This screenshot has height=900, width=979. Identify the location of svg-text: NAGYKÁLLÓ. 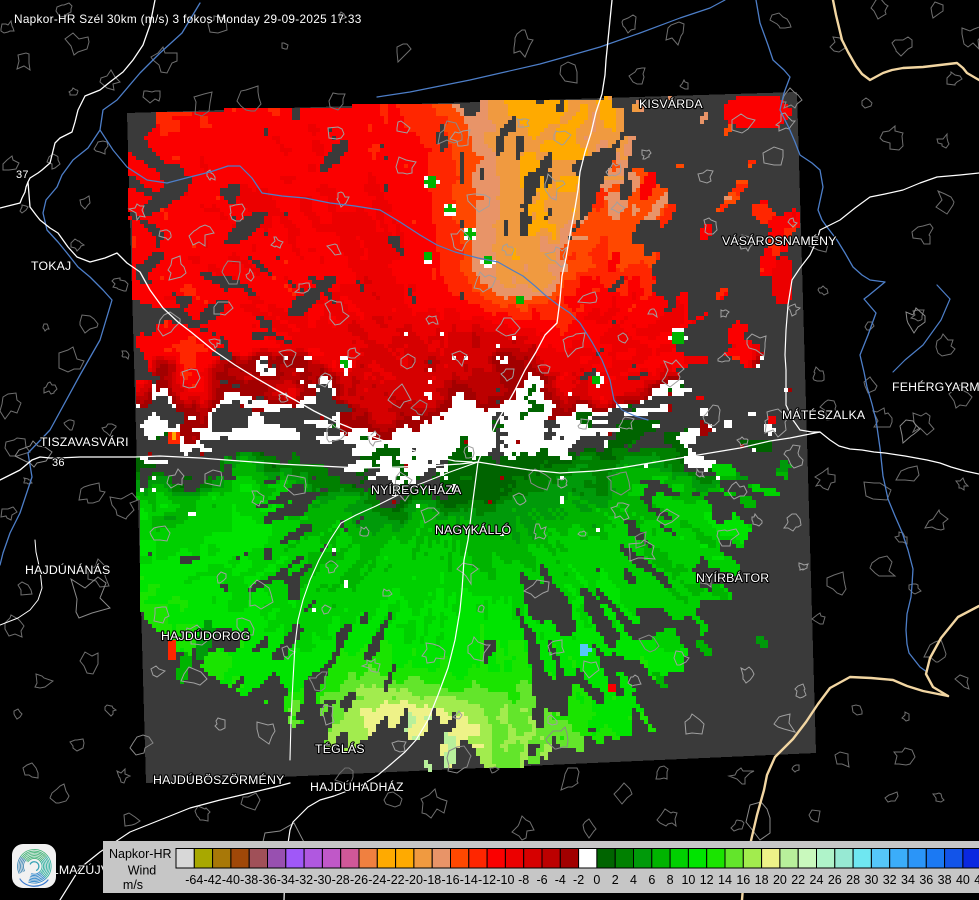
(473, 529).